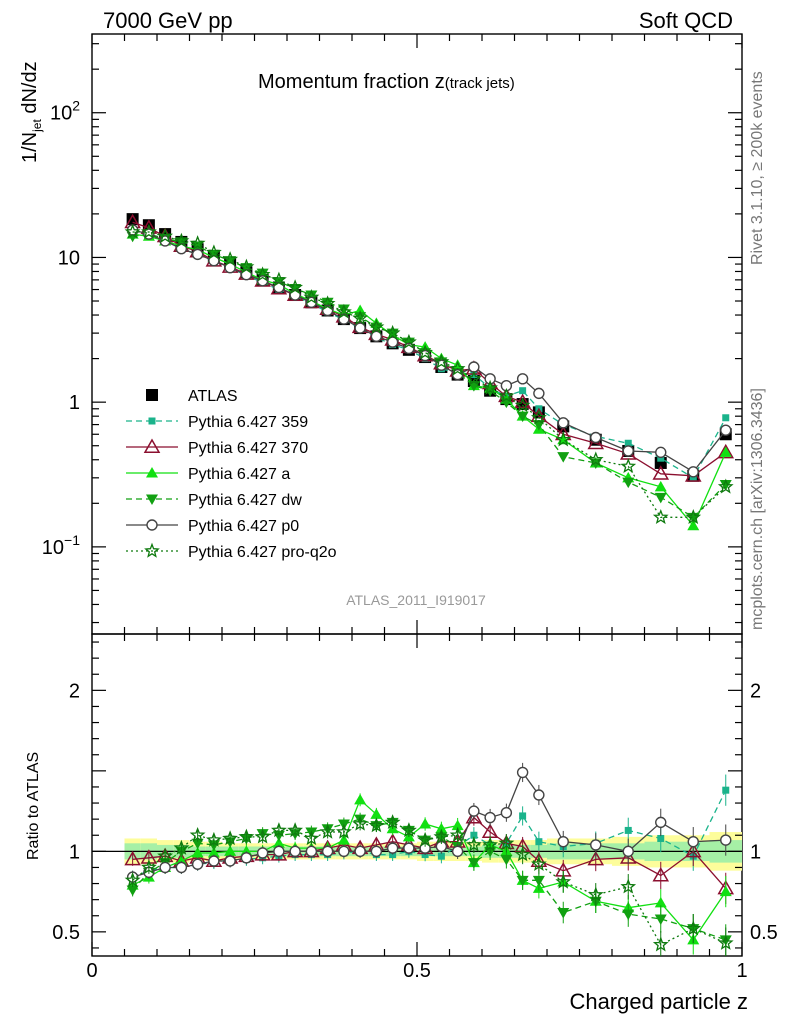 This screenshot has width=786, height=1024. I want to click on header-process: Soft QCD, so click(686, 20).